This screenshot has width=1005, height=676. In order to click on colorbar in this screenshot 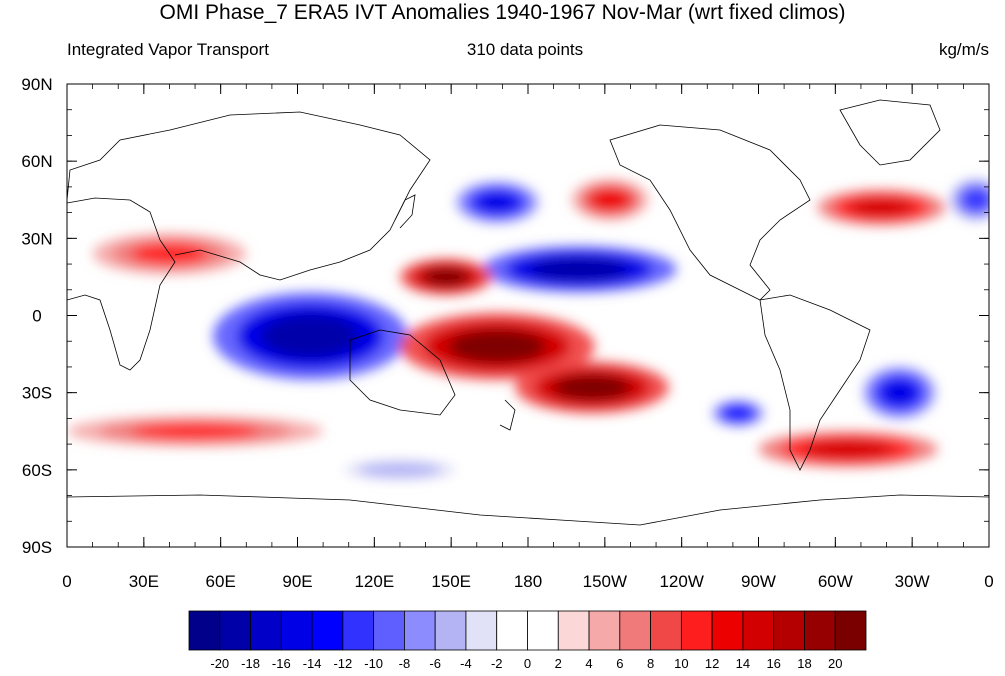, I will do `click(527, 630)`.